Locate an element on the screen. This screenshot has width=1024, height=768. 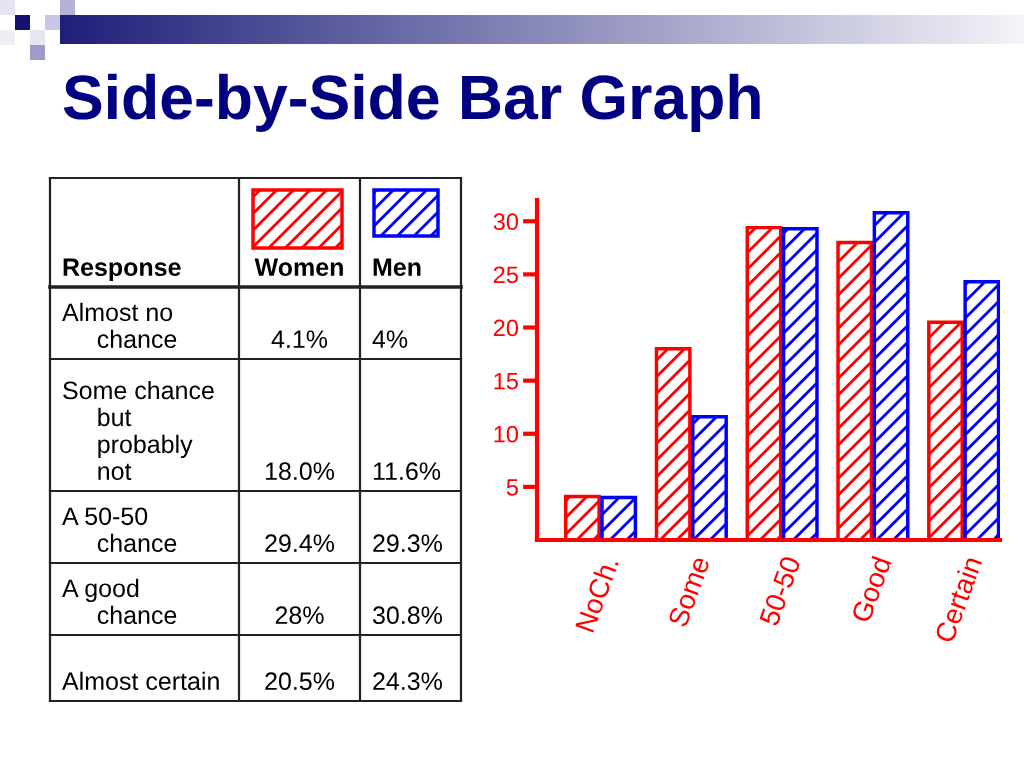
text: Response is located at coordinates (122, 269).